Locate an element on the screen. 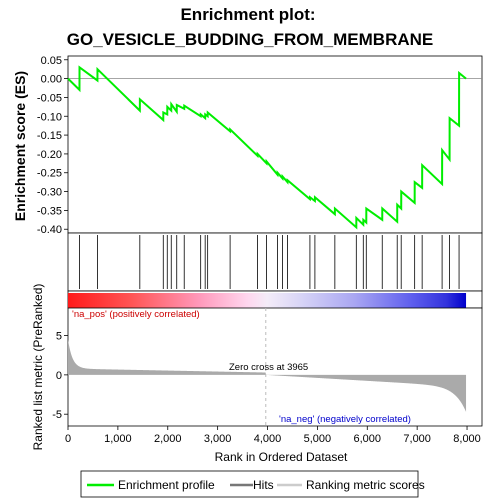  es-y-axis-label: Enrichment score (ES) is located at coordinates (20, 146).